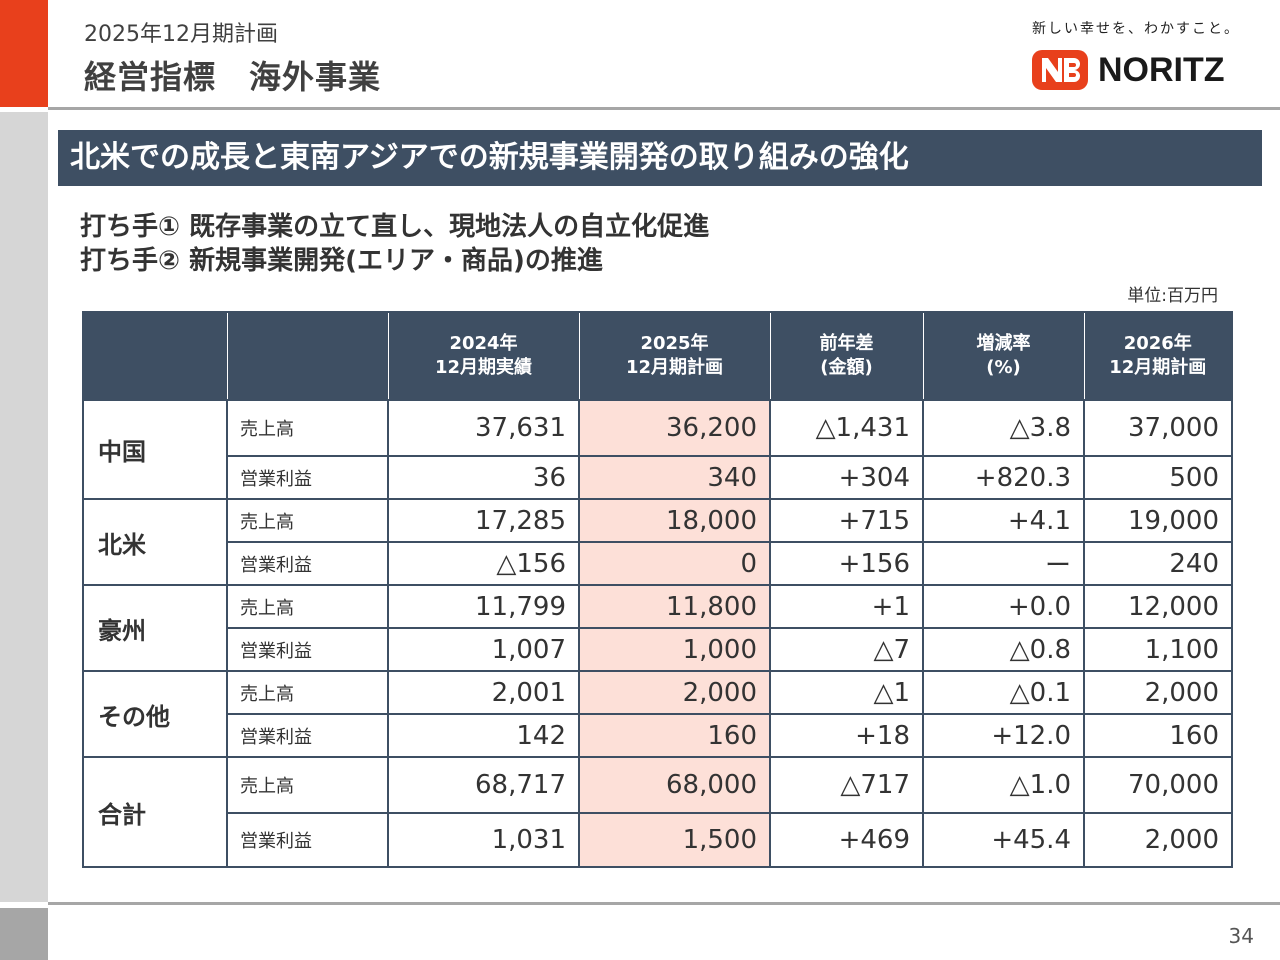 Image resolution: width=1280 pixels, height=960 pixels. I want to click on cell-yoy-amount: +715, so click(846, 520).